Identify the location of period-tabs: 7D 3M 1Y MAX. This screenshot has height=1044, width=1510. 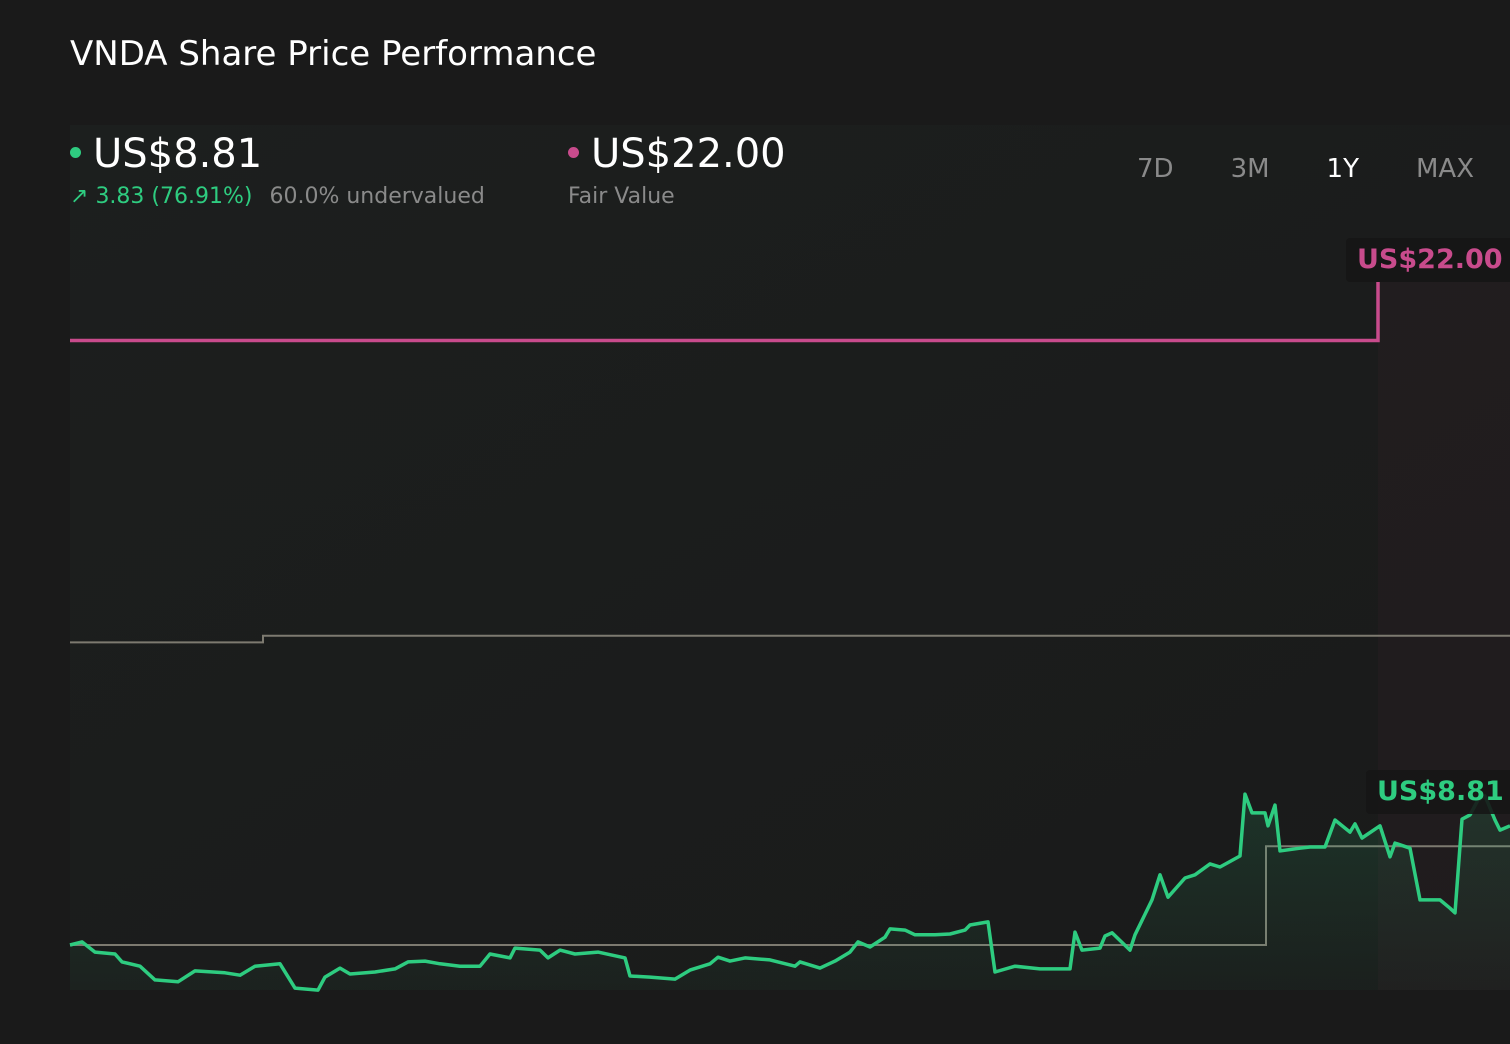
(1292, 169).